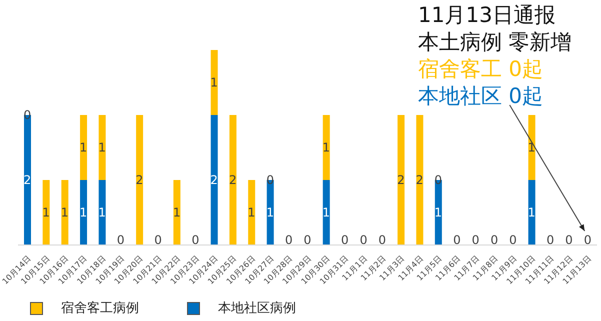 The height and width of the screenshot is (321, 601). I want to click on chart-title: 11月13日通报, so click(487, 15).